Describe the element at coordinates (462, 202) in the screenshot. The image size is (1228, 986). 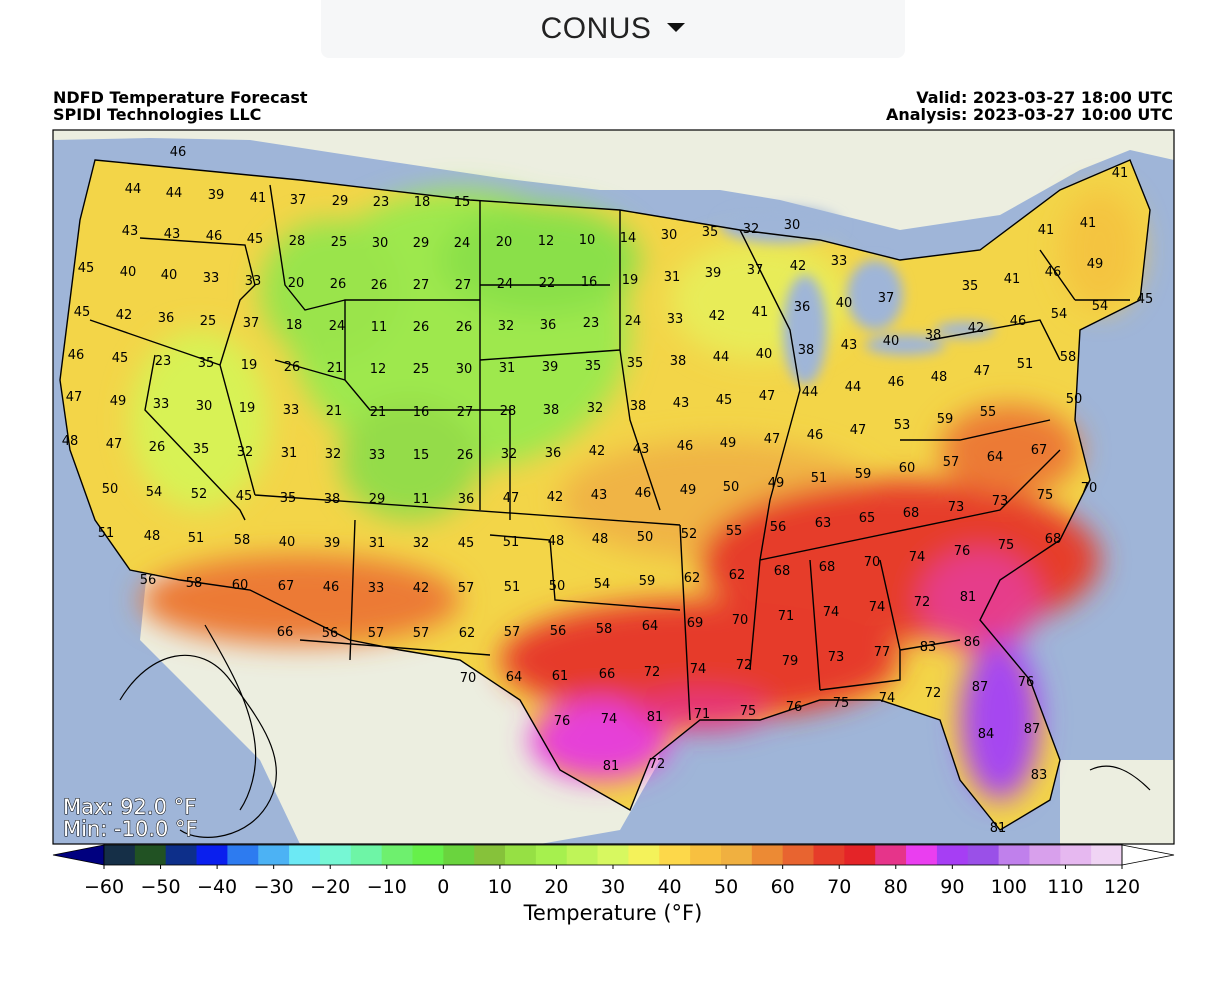
I see `station-value: 15` at that location.